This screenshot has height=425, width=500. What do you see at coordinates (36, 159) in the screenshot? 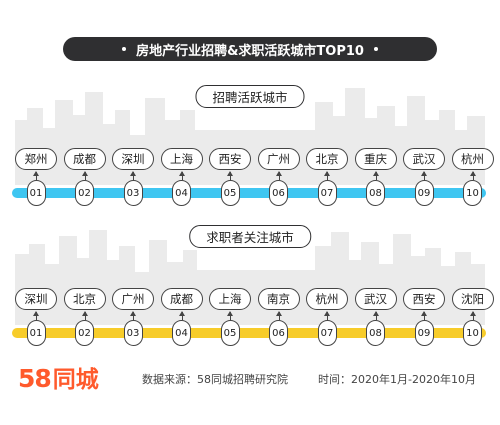
I see `city-label: 郑州` at bounding box center [36, 159].